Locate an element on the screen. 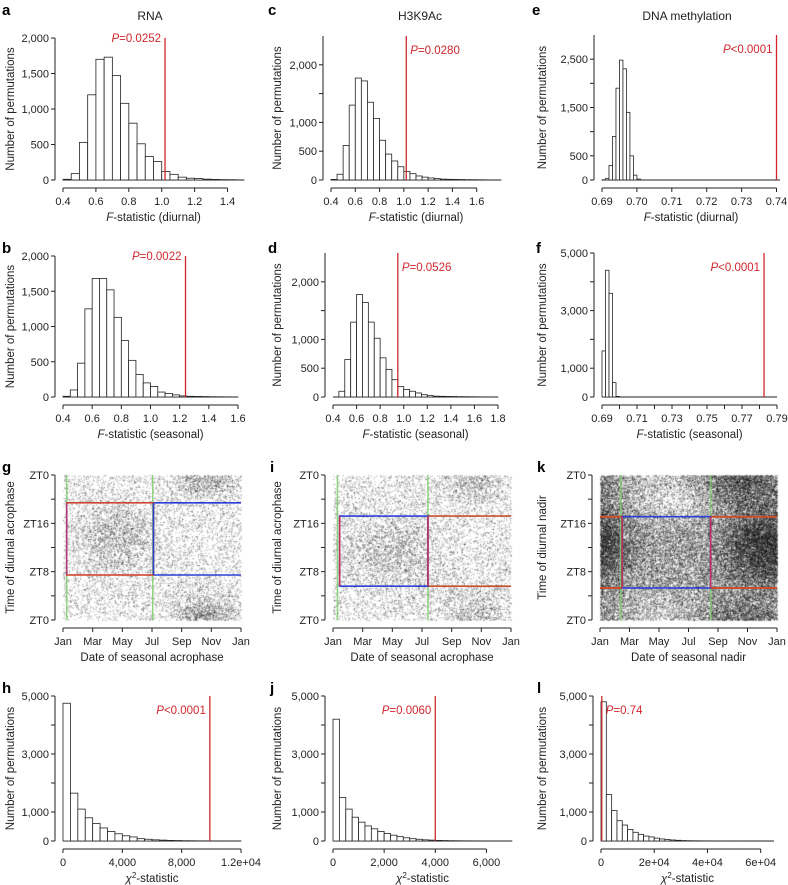 Image resolution: width=788 pixels, height=885 pixels. panel-letter: d is located at coordinates (272, 248).